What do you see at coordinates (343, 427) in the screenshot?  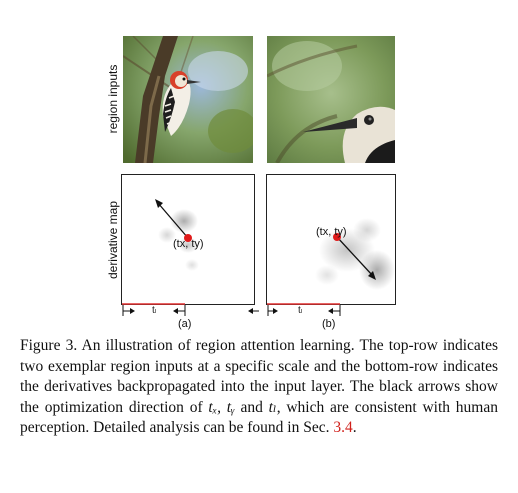 I see `section-reference-link: 3.4` at bounding box center [343, 427].